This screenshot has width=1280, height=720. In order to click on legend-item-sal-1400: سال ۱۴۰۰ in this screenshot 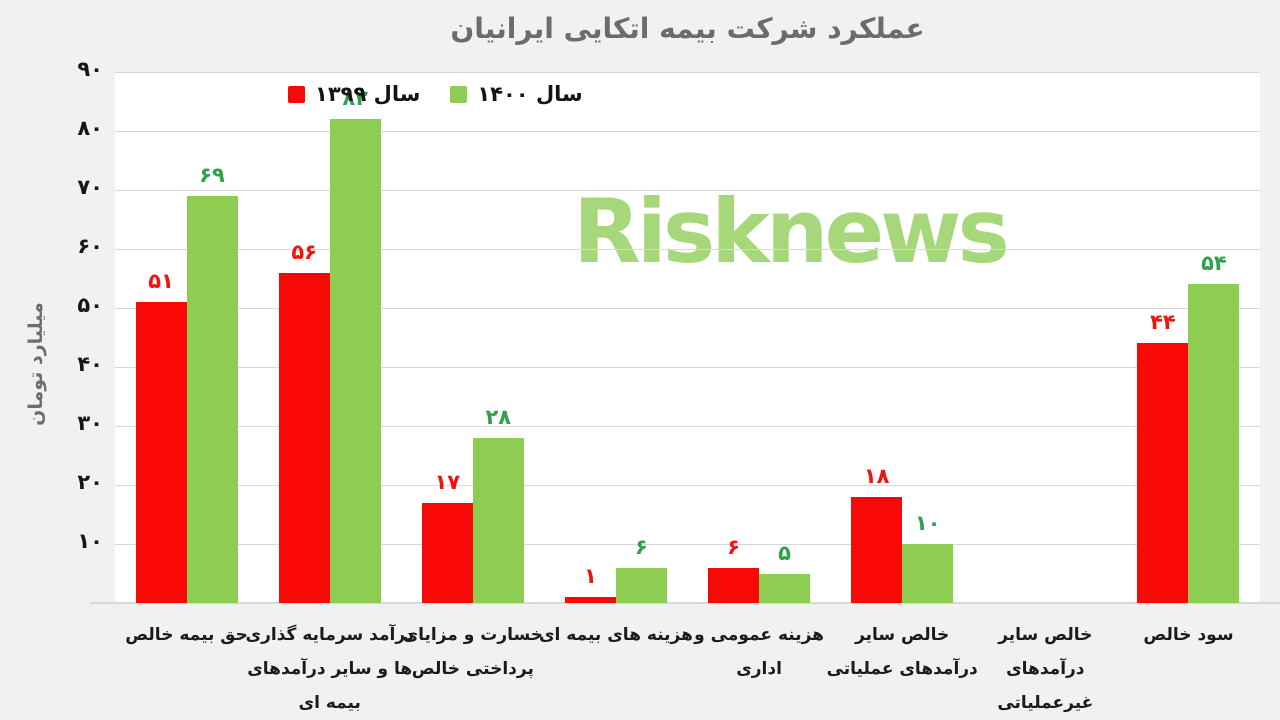, I will do `click(516, 94)`.